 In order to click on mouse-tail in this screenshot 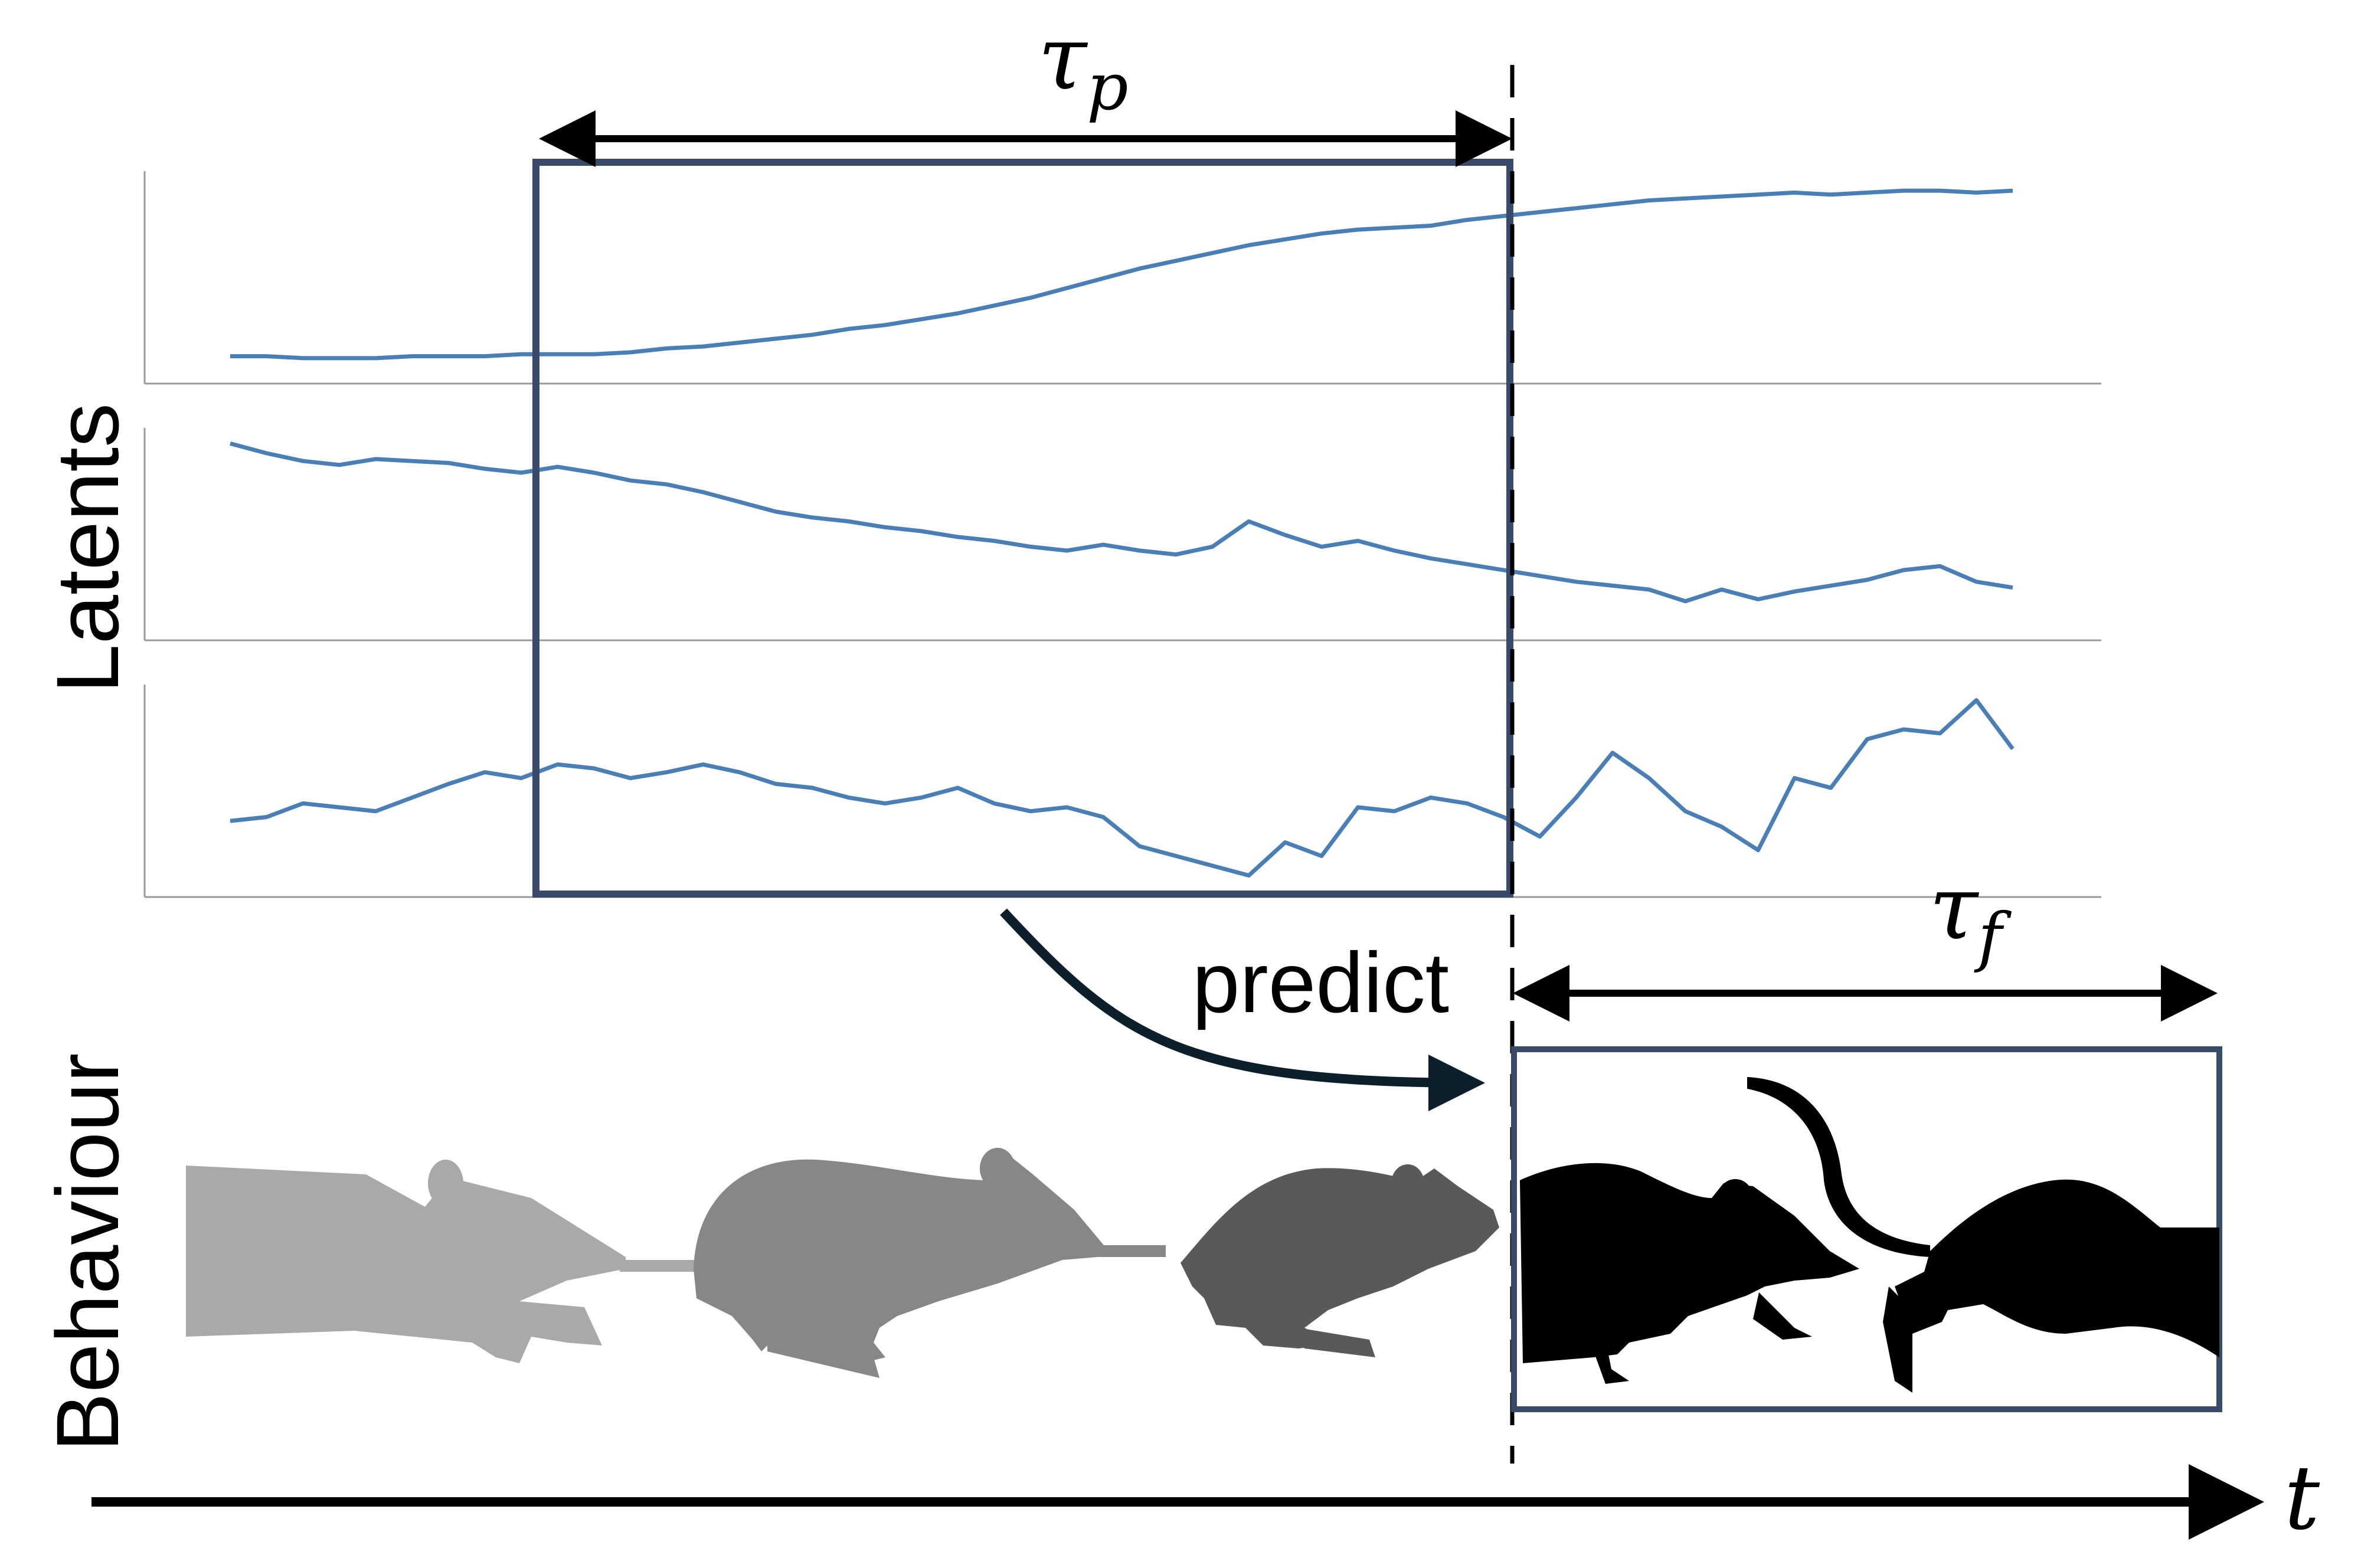, I will do `click(1839, 1167)`.